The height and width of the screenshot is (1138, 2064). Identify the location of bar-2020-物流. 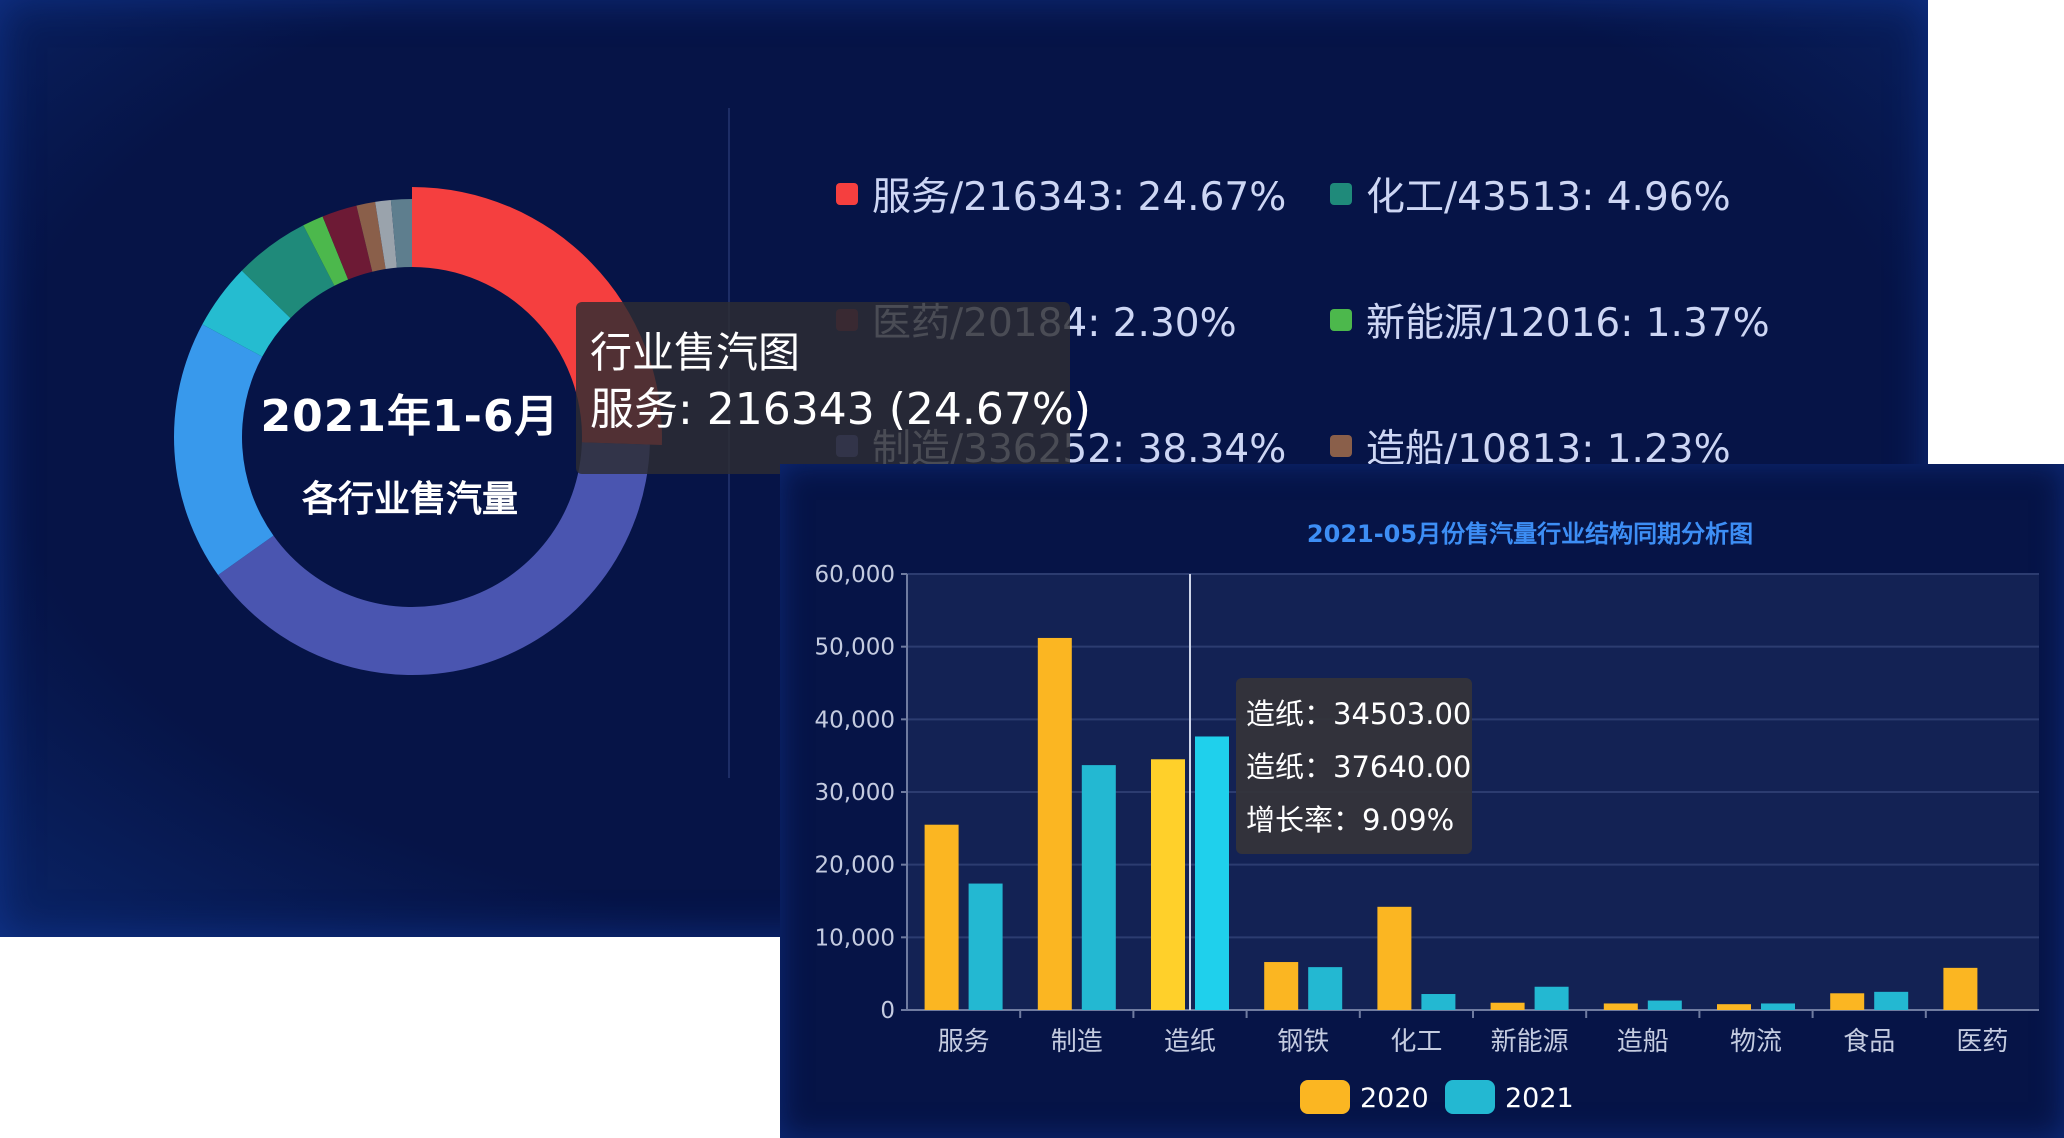
(1734, 1007).